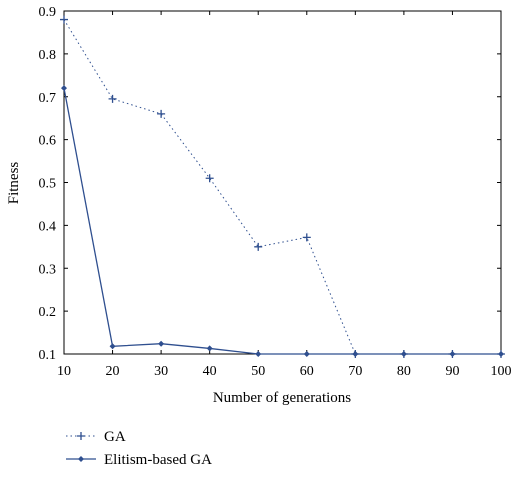 The width and height of the screenshot is (530, 483). What do you see at coordinates (48, 226) in the screenshot?
I see `y-tick-label: 0.4` at bounding box center [48, 226].